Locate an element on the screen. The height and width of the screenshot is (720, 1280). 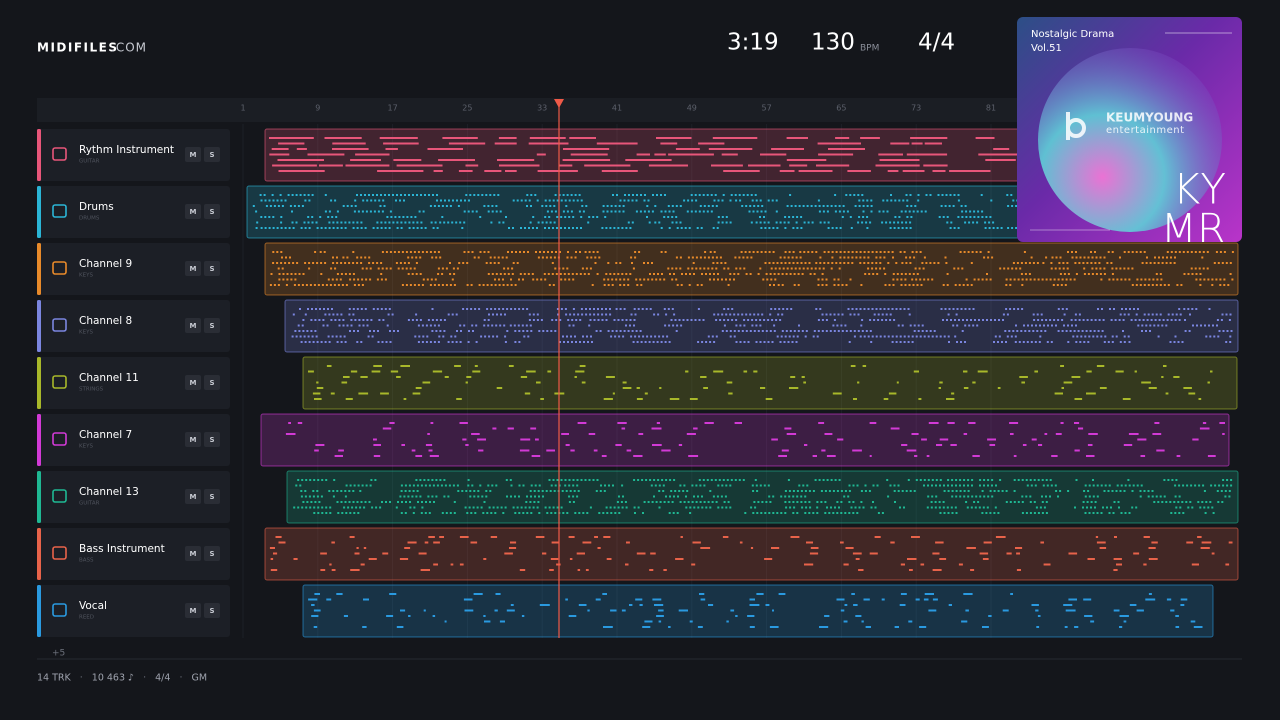
track-card is located at coordinates (133, 554).